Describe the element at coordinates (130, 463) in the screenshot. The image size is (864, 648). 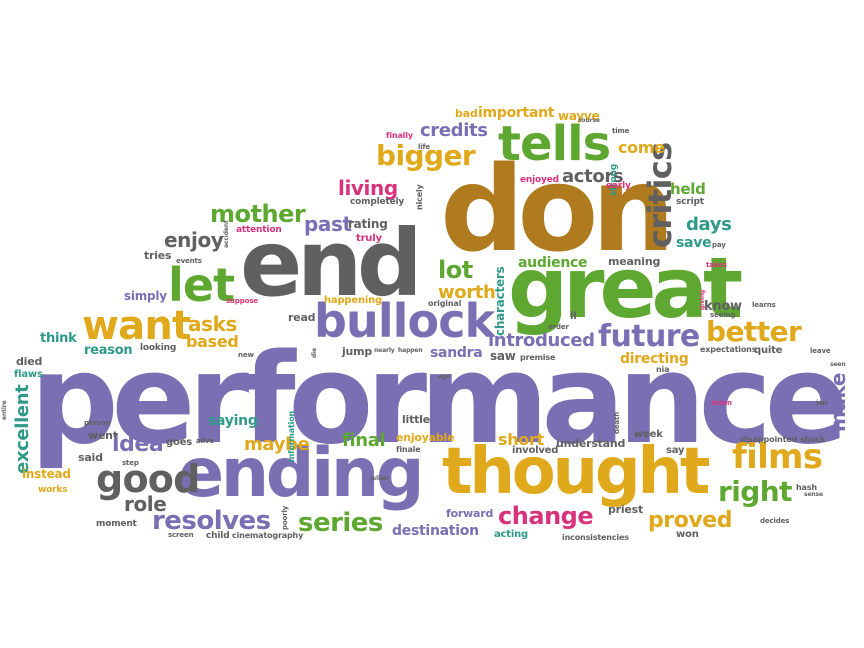
I see `word-step: step` at that location.